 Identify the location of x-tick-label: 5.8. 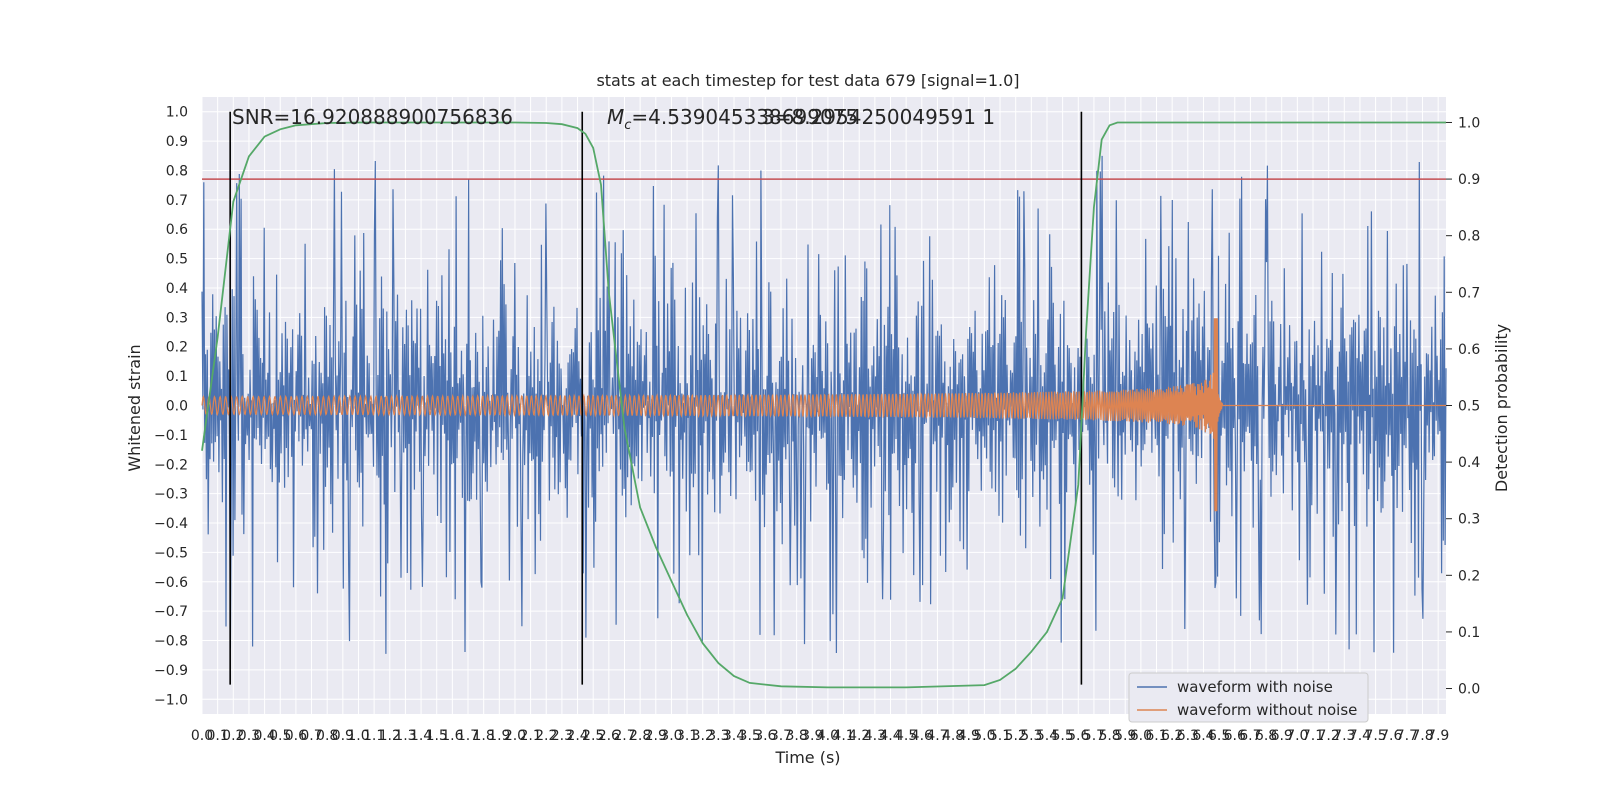
(1109, 736).